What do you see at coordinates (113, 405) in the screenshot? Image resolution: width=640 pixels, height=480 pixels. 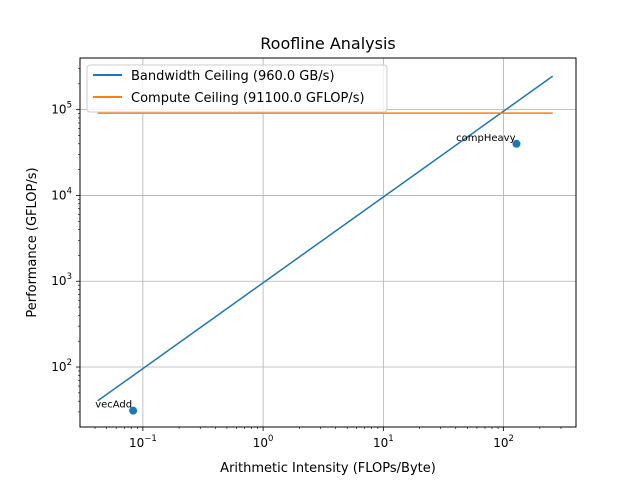 I see `point-label-vecAdd: vecAdd` at bounding box center [113, 405].